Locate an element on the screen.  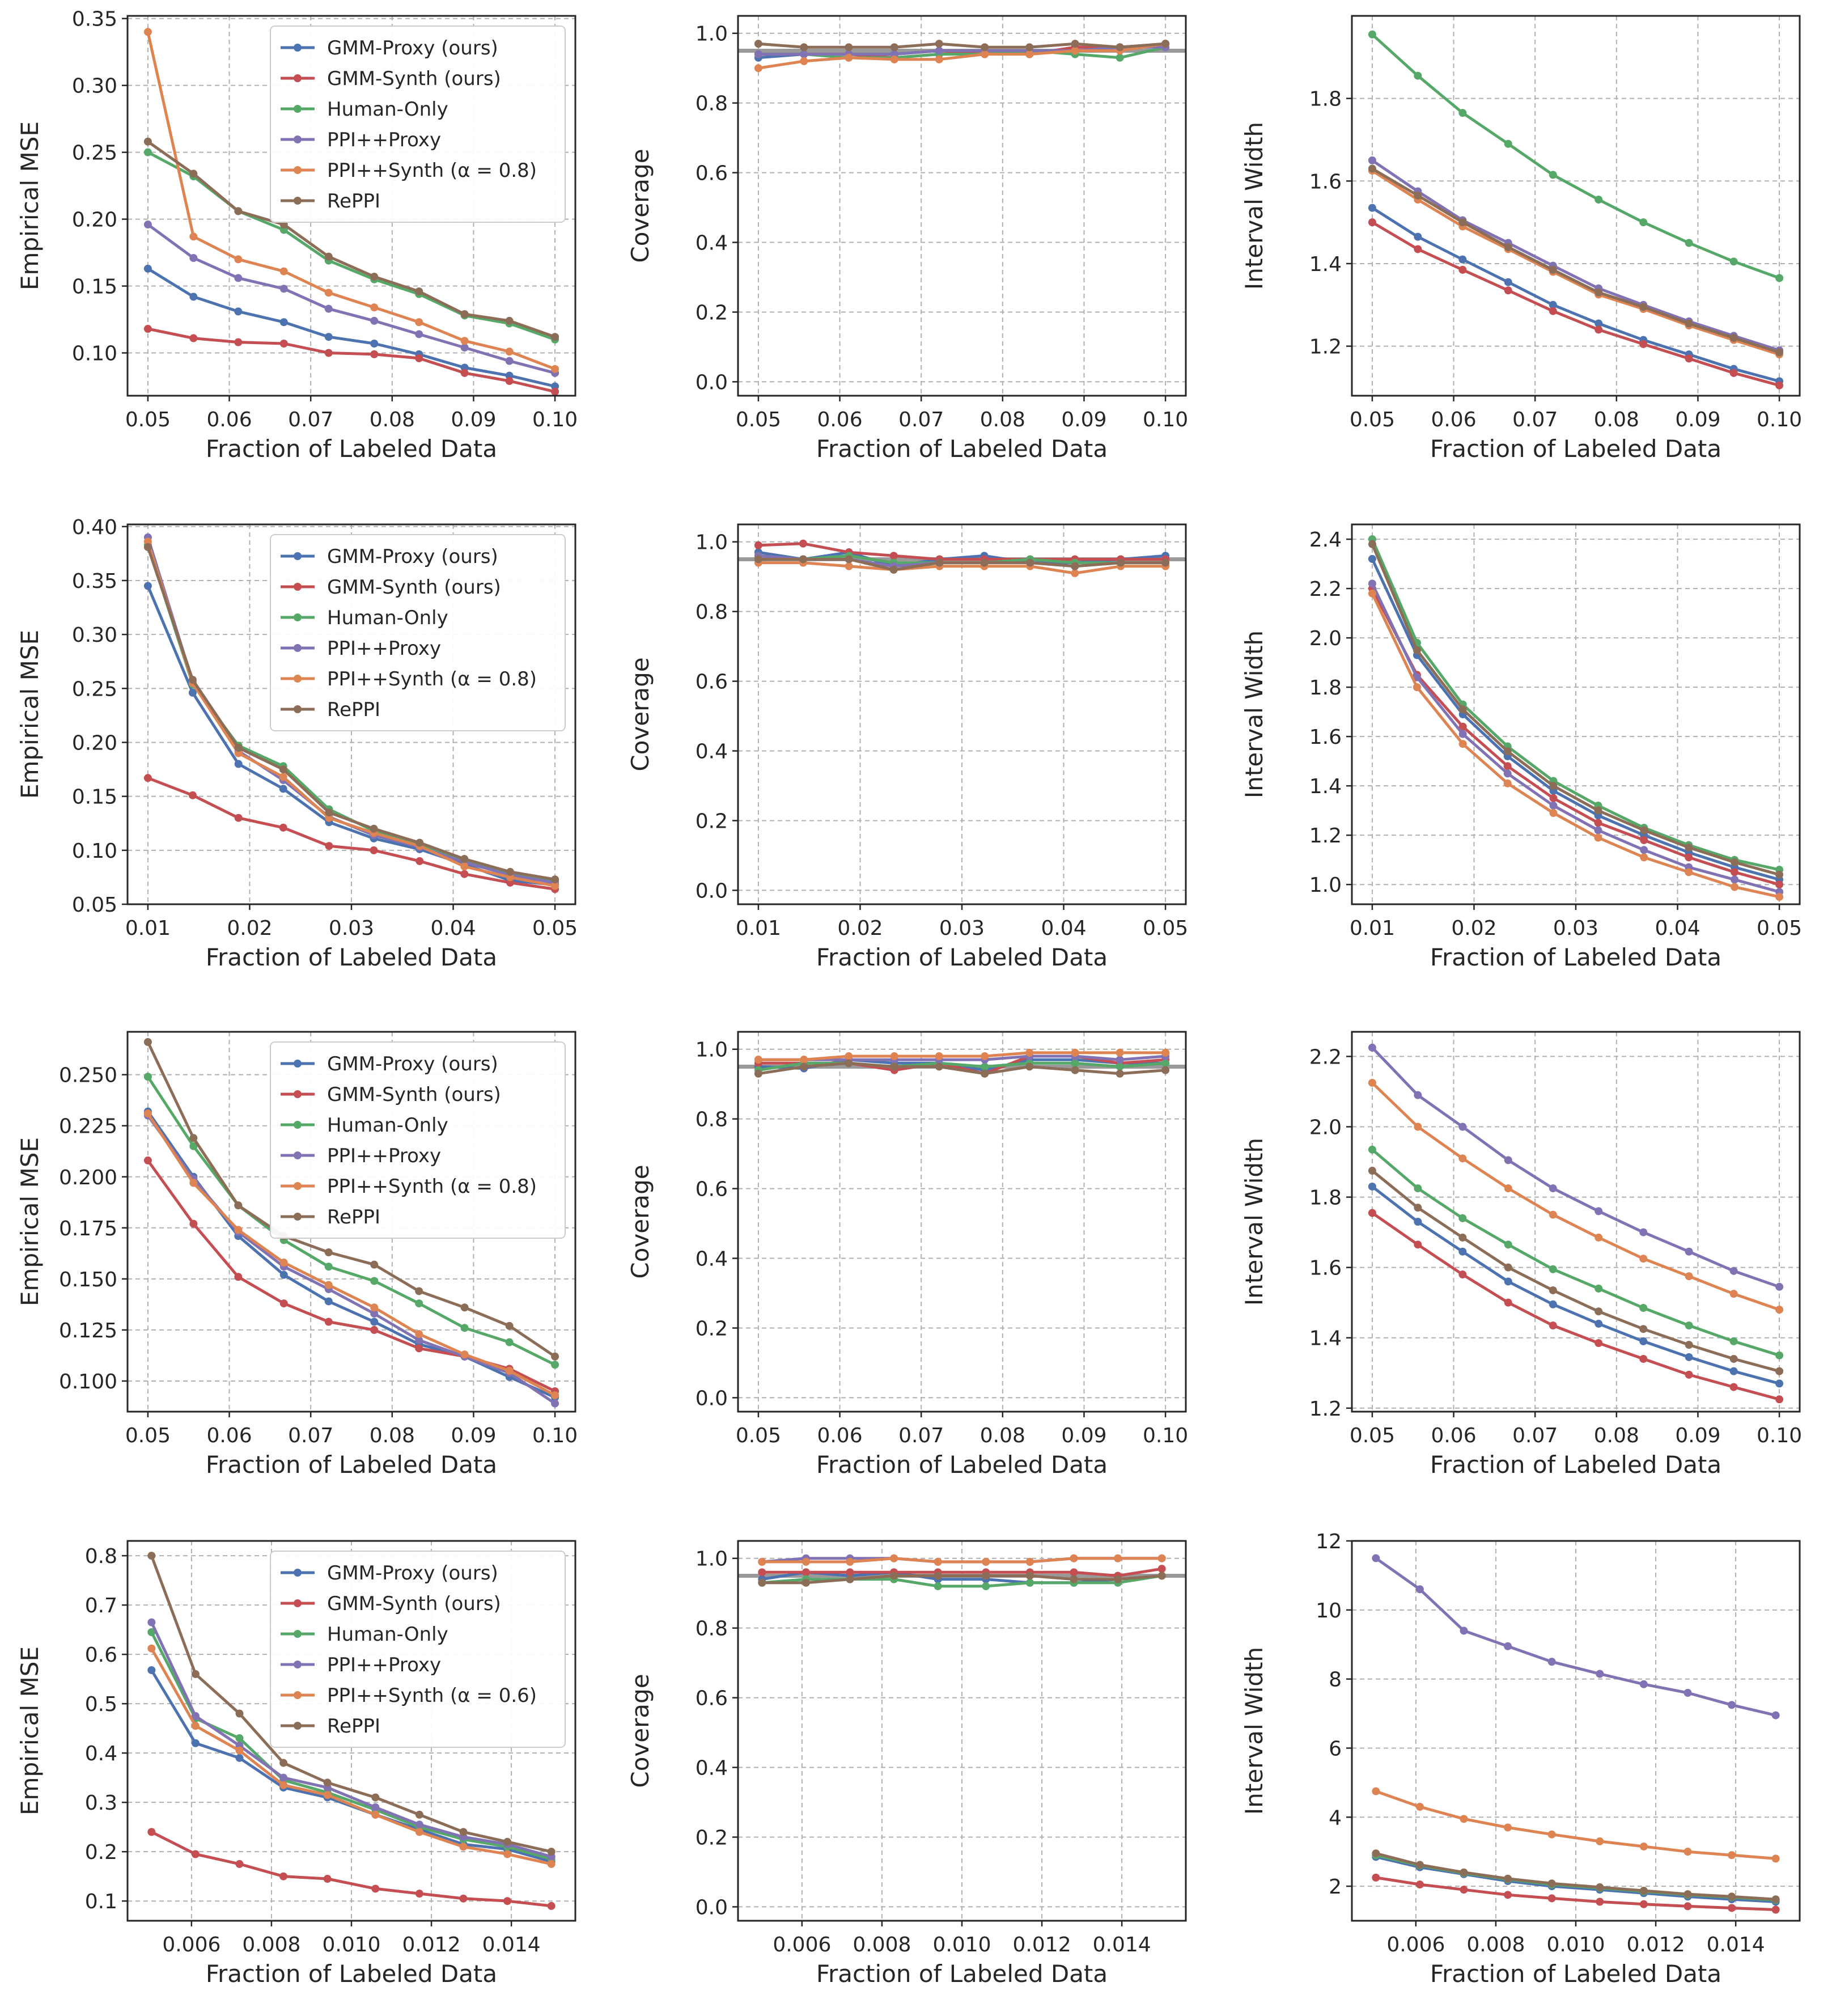
y-tick-label: 12 is located at coordinates (1329, 1541).